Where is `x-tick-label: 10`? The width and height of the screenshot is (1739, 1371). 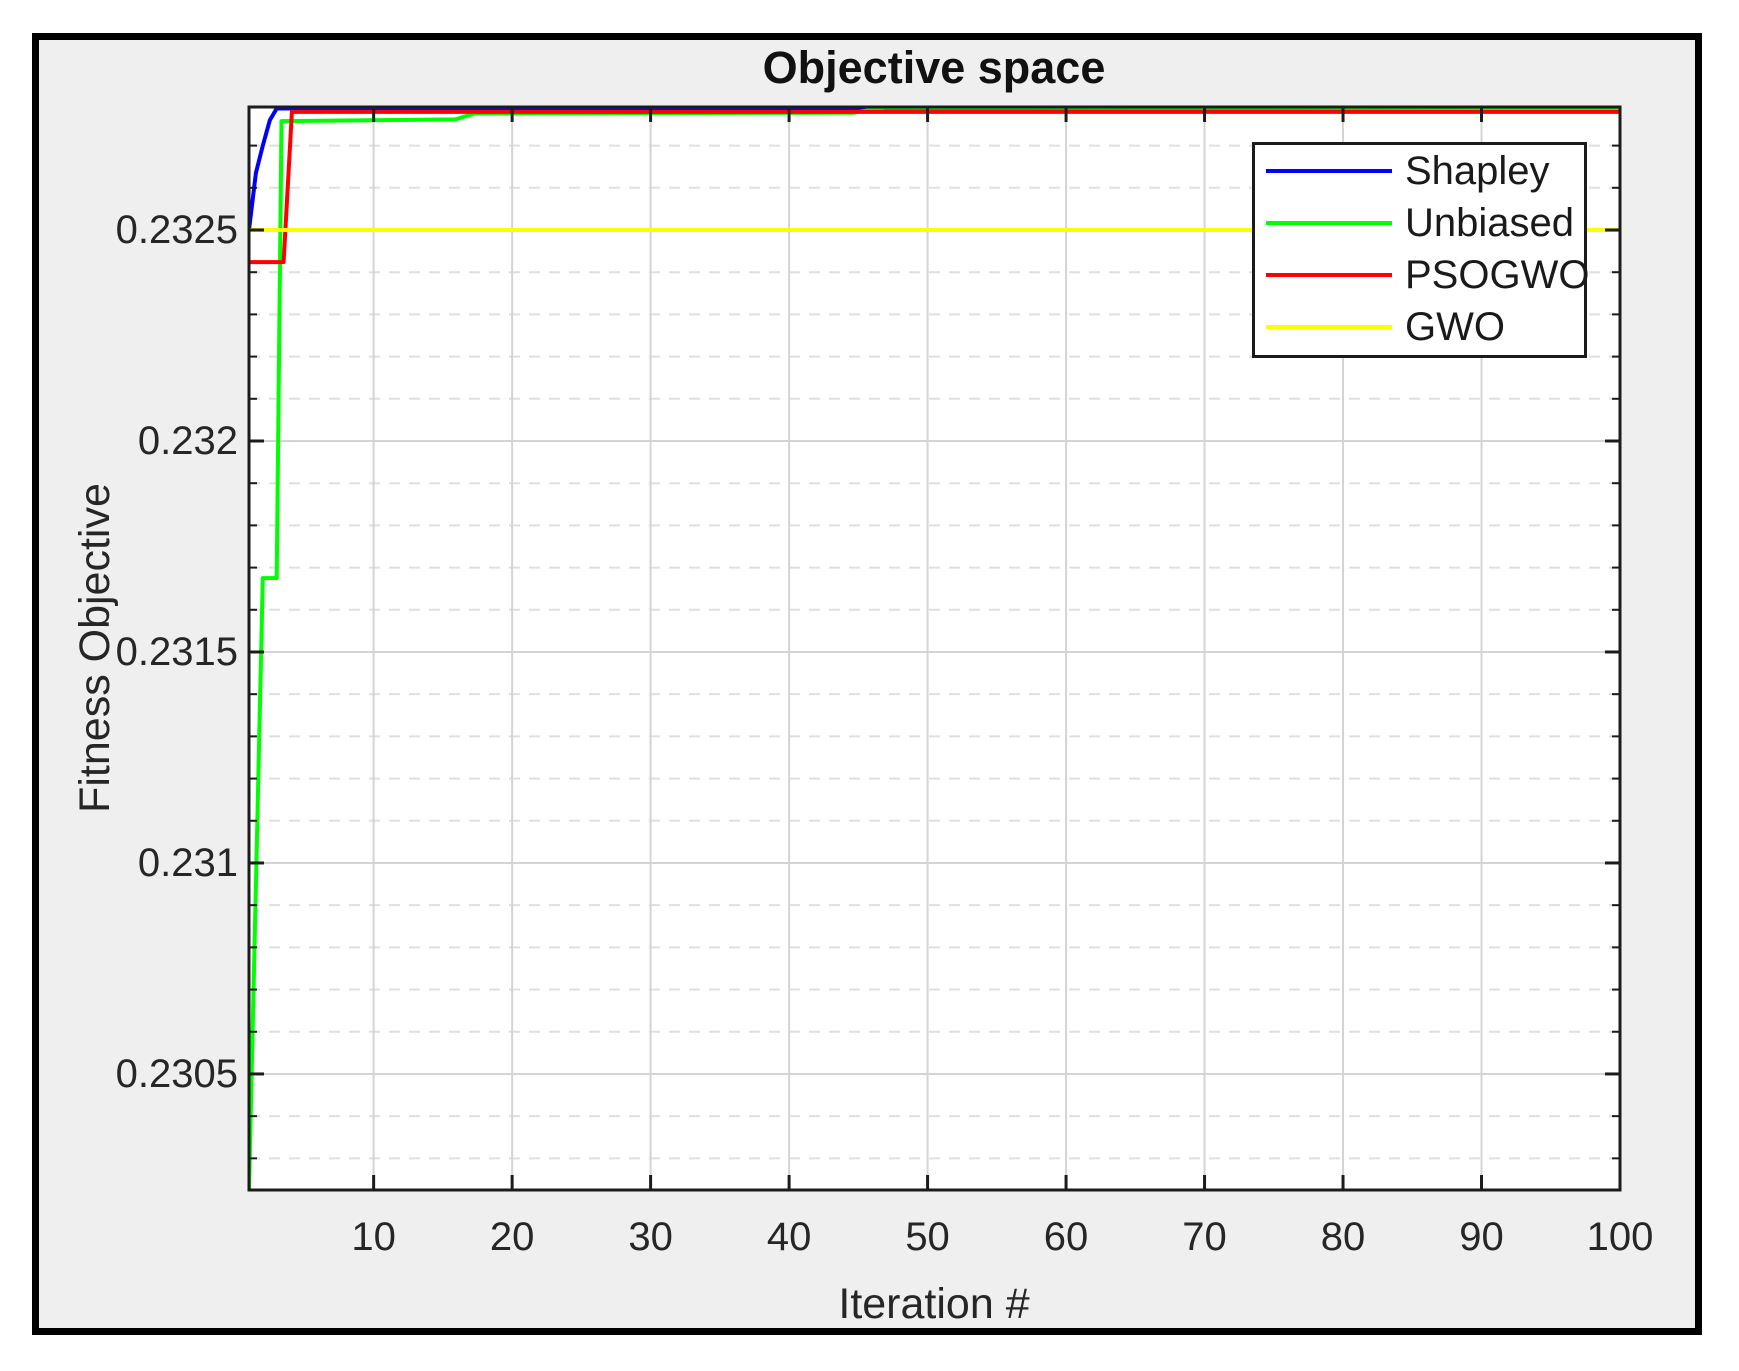 x-tick-label: 10 is located at coordinates (373, 1237).